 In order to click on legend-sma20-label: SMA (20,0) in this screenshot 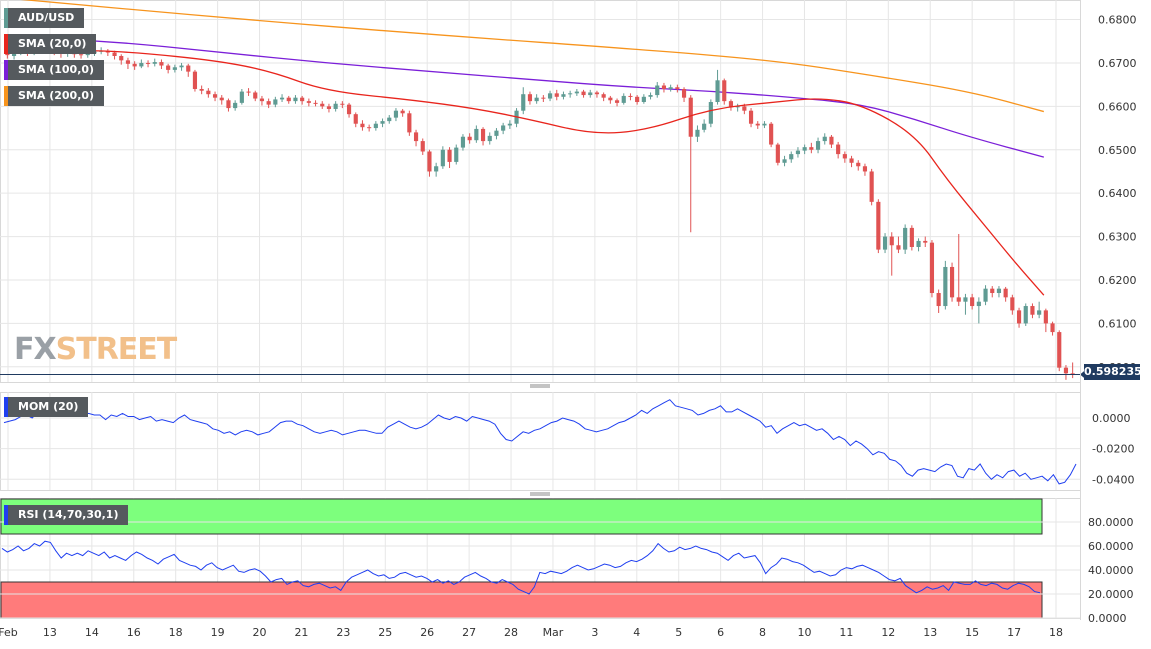, I will do `click(52, 43)`.